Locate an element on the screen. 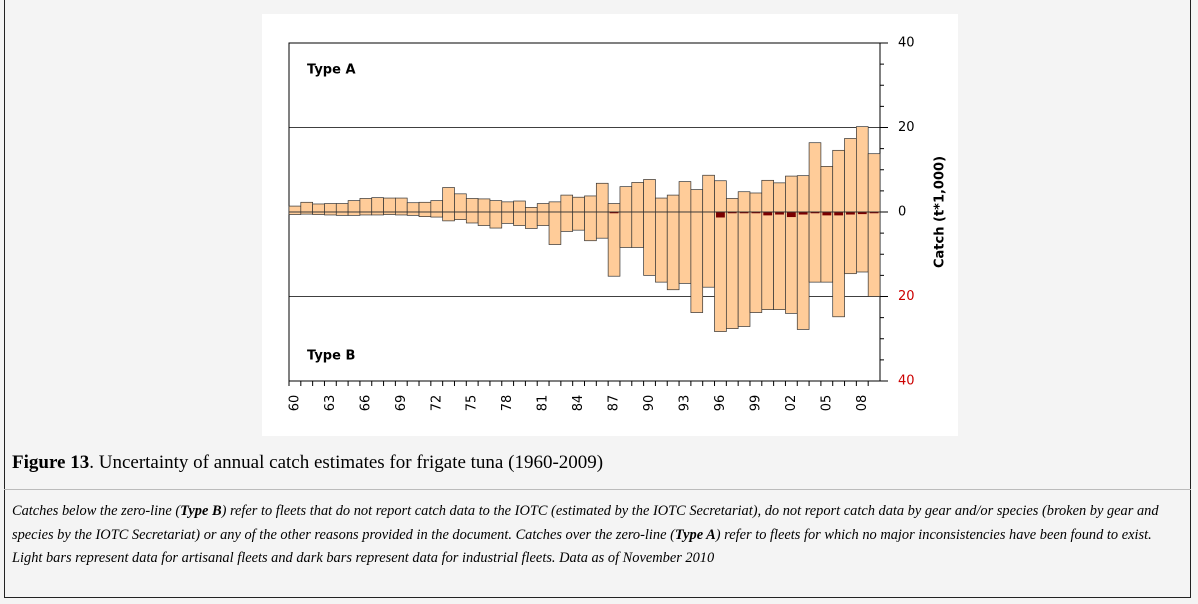 Image resolution: width=1198 pixels, height=604 pixels. note-text: Catches below the zero-line ( is located at coordinates (96, 511).